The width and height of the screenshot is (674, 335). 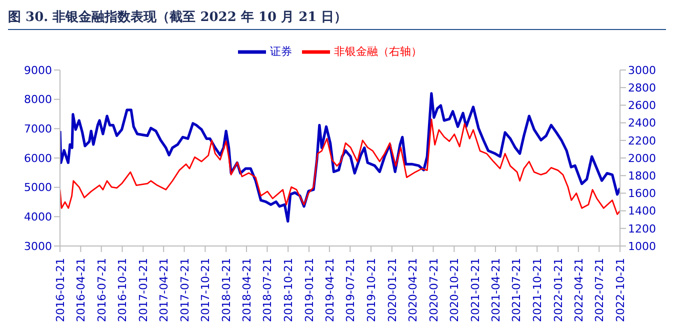 I want to click on y2-tick-label: 2000, so click(x=642, y=158).